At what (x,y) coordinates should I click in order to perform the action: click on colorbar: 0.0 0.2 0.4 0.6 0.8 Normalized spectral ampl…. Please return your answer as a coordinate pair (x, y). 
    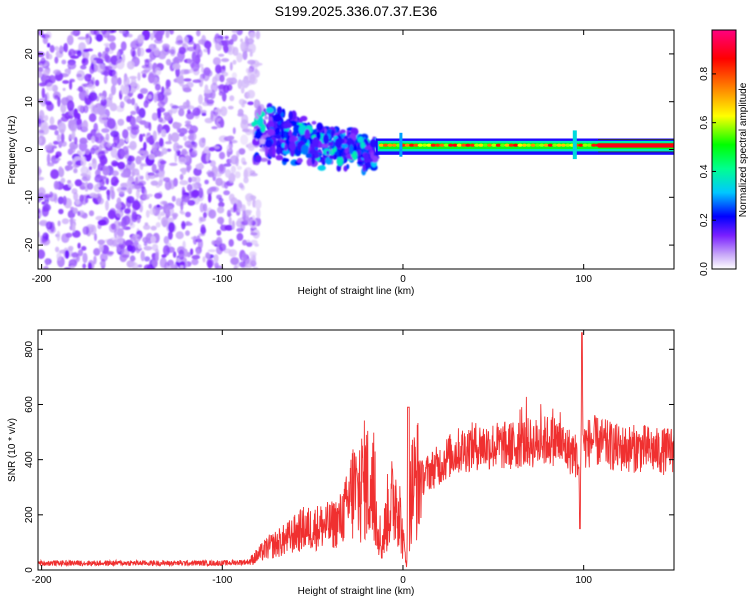
    Looking at the image, I should click on (724, 152).